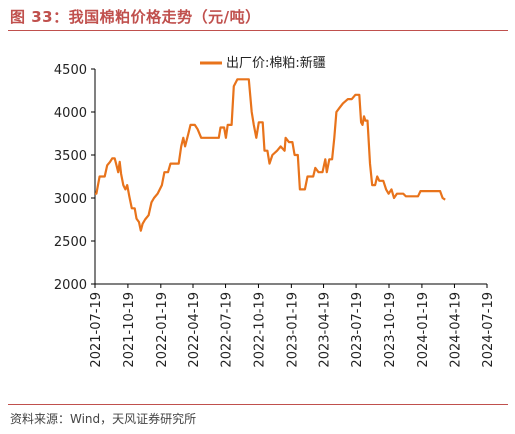 The image size is (515, 434). What do you see at coordinates (259, 330) in the screenshot?
I see `x-tick-label: 2022-10-19` at bounding box center [259, 330].